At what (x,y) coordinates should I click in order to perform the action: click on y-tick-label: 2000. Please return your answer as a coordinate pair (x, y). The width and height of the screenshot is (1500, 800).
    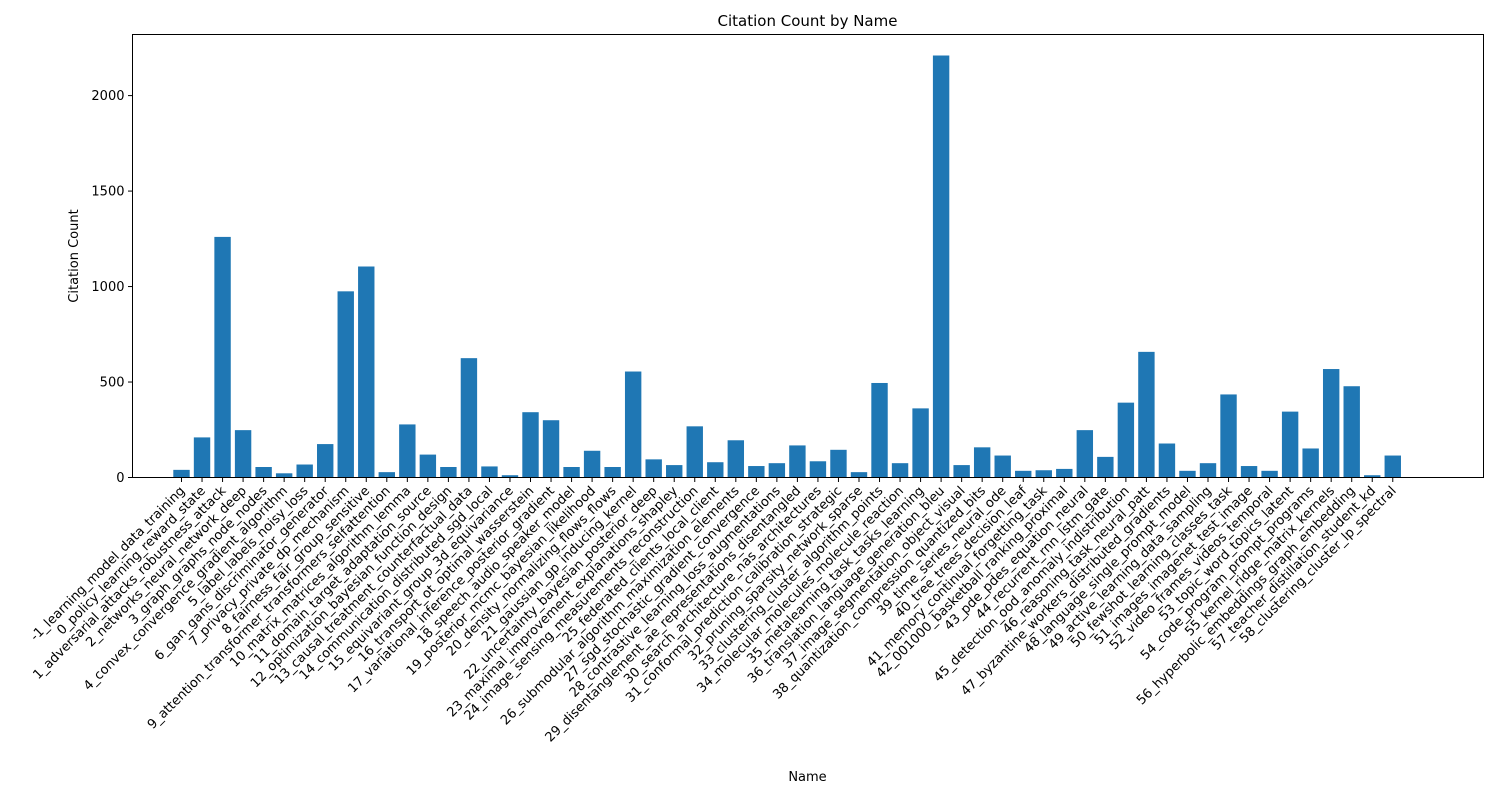
    Looking at the image, I should click on (107, 96).